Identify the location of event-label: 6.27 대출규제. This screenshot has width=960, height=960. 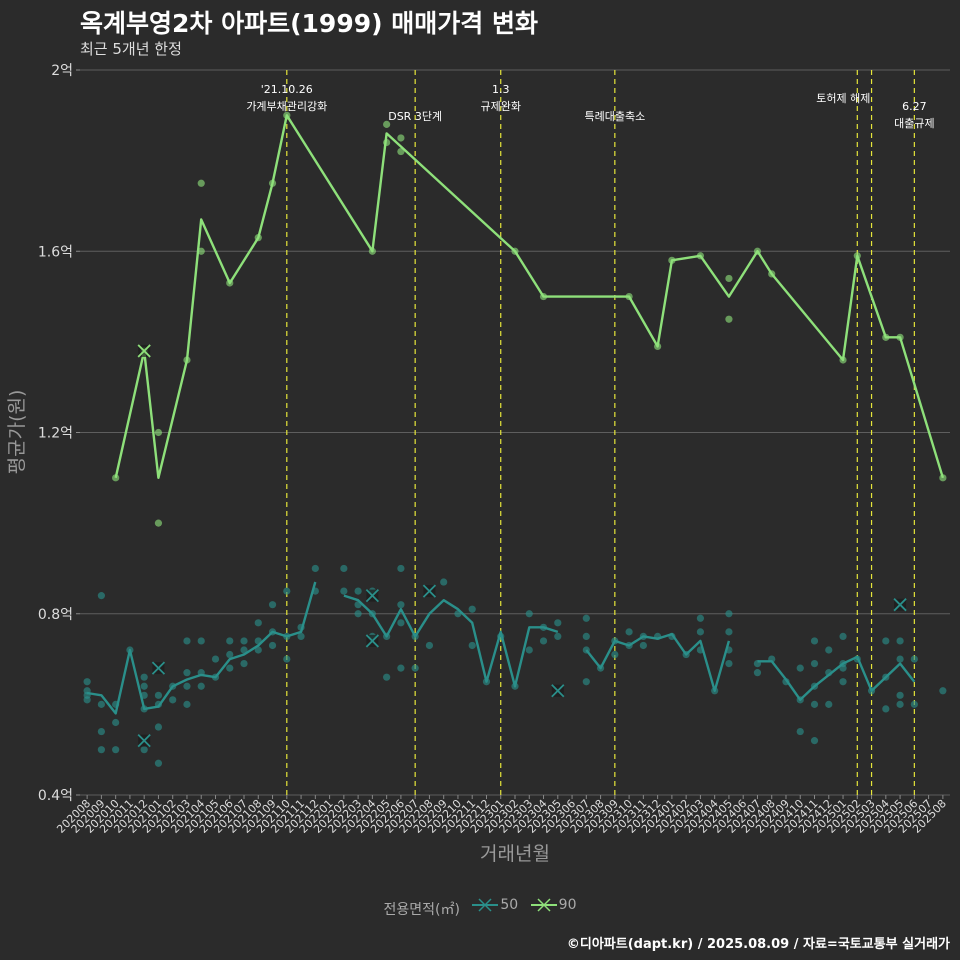
(914, 115).